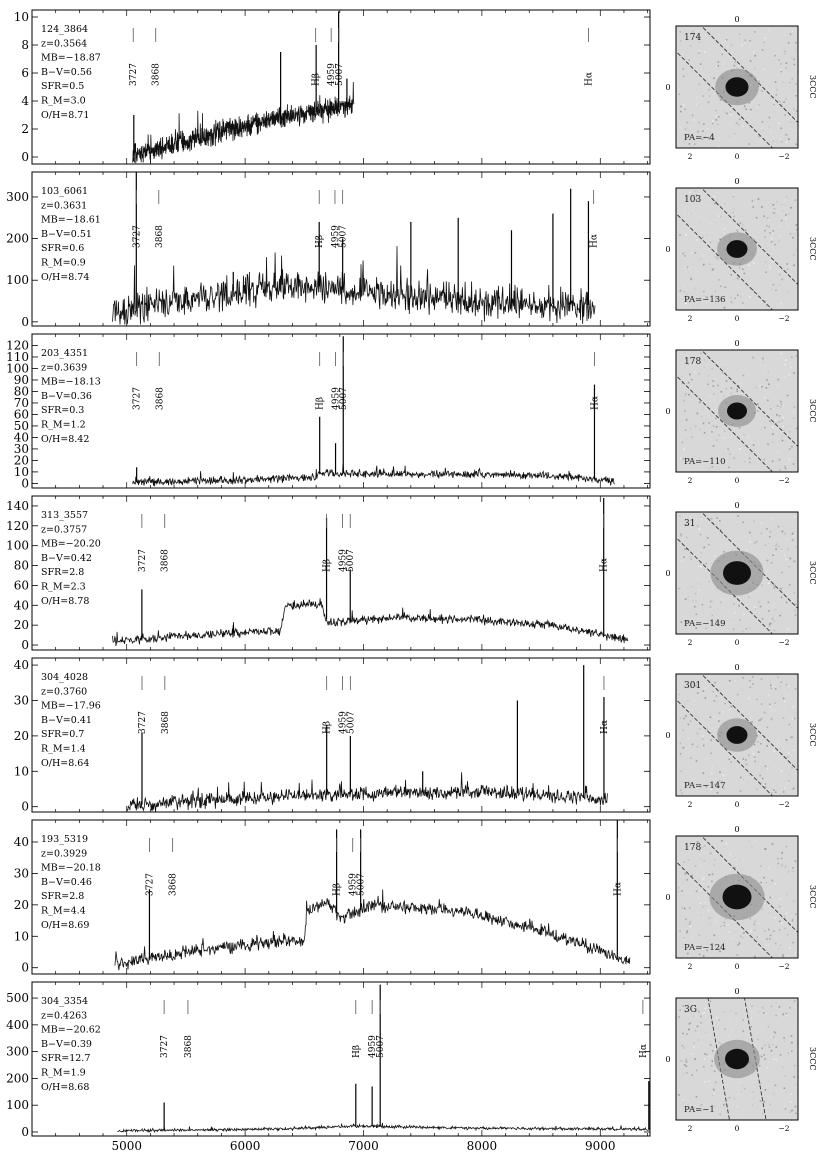 This screenshot has width=830, height=1161. Describe the element at coordinates (737, 966) in the screenshot. I see `thumb-scale-tick: 0` at that location.